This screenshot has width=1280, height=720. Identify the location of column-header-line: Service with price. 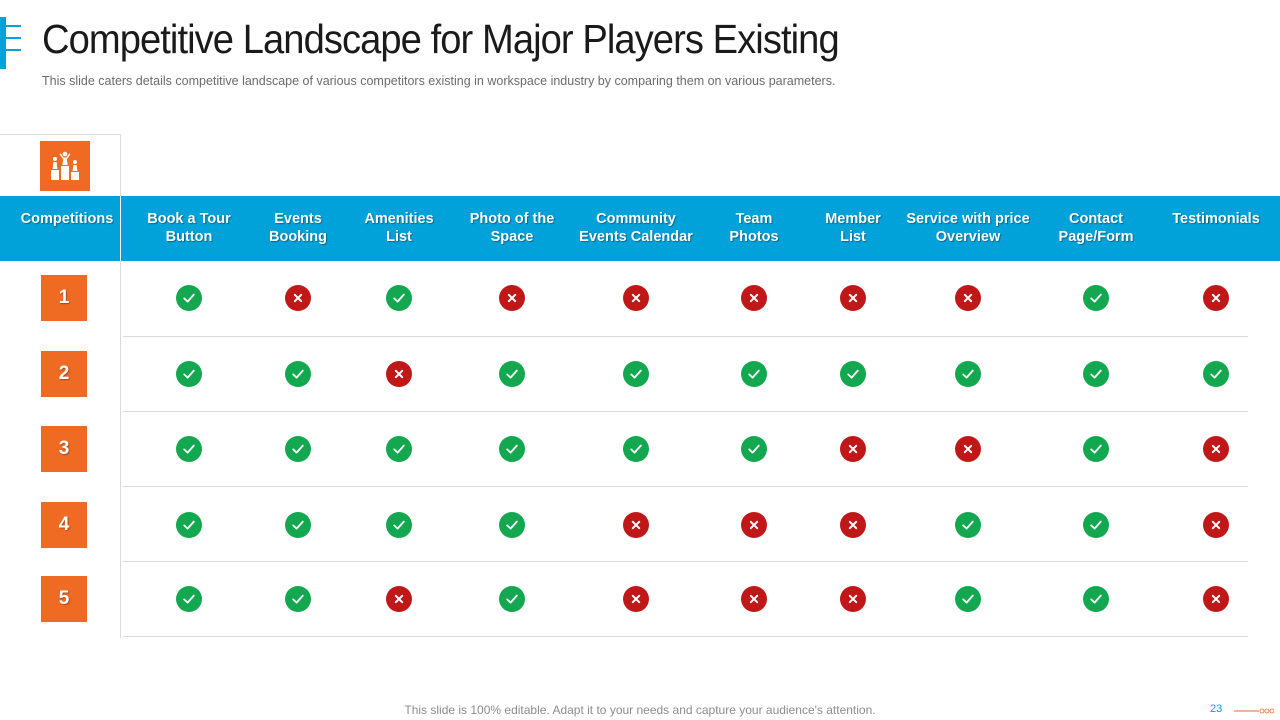
(968, 219).